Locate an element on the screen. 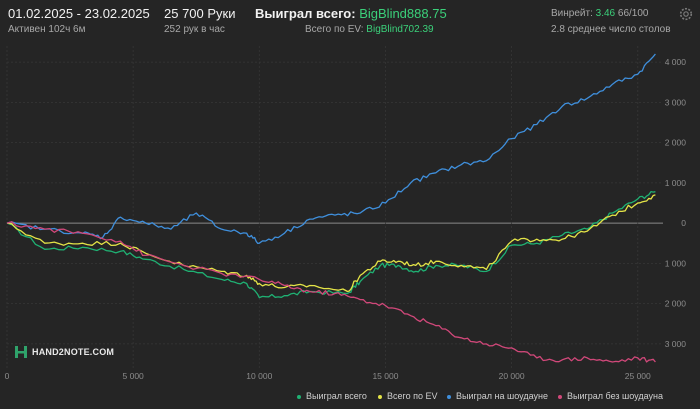 The image size is (700, 409). total-won: Выиграл всего: BigBlind888.75 is located at coordinates (351, 13).